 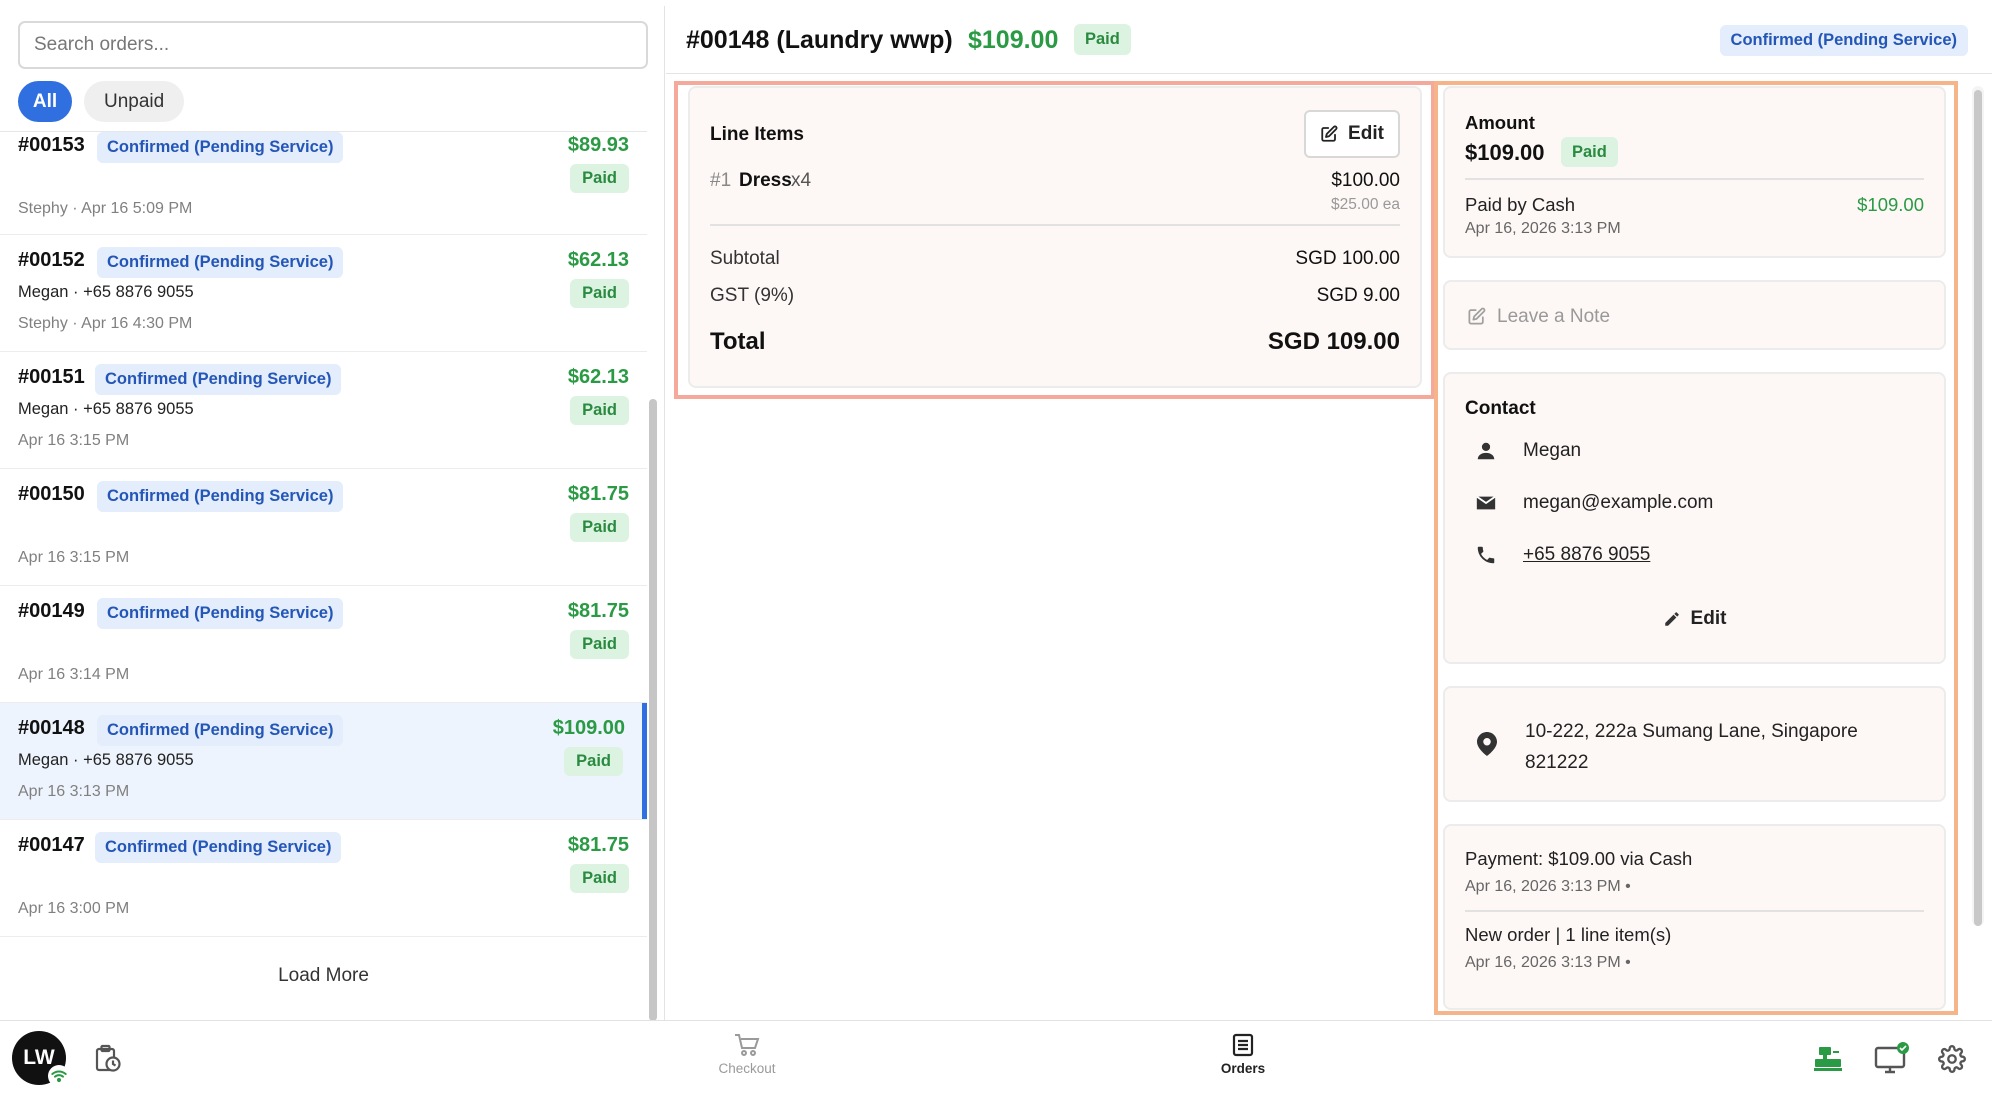 What do you see at coordinates (801, 180) in the screenshot?
I see `line-item-quantity: x4` at bounding box center [801, 180].